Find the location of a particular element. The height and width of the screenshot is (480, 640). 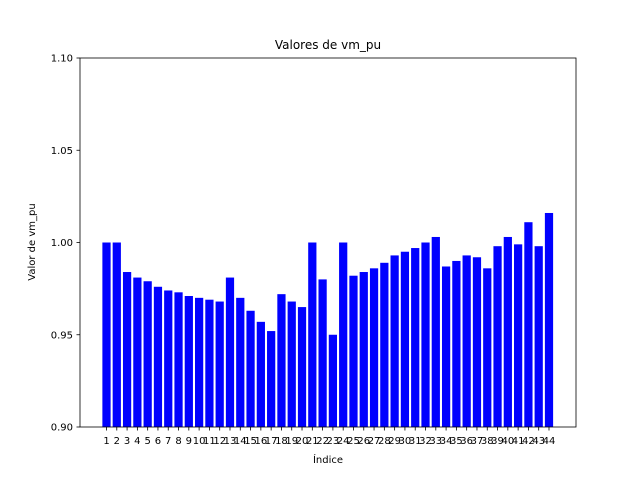

x-tick-label: 9 is located at coordinates (189, 441).